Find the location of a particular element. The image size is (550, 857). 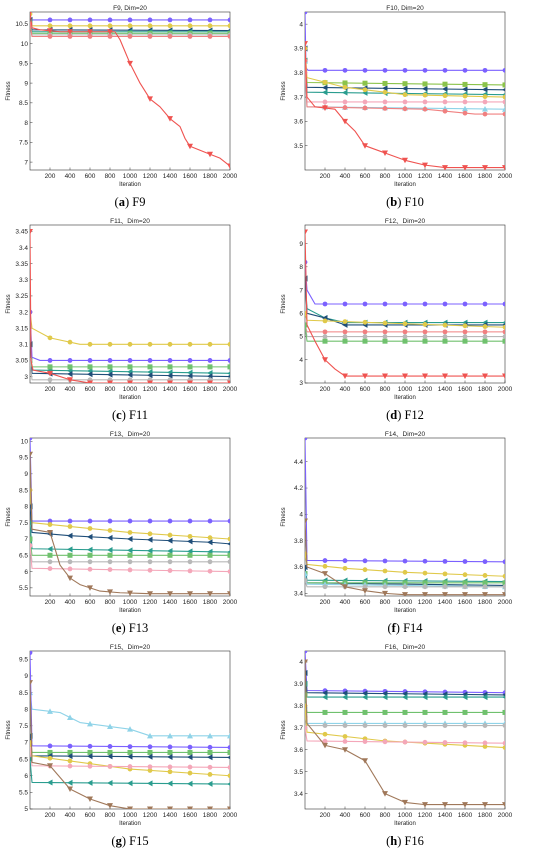

panel-caption: (e) F13 is located at coordinates (130, 628).